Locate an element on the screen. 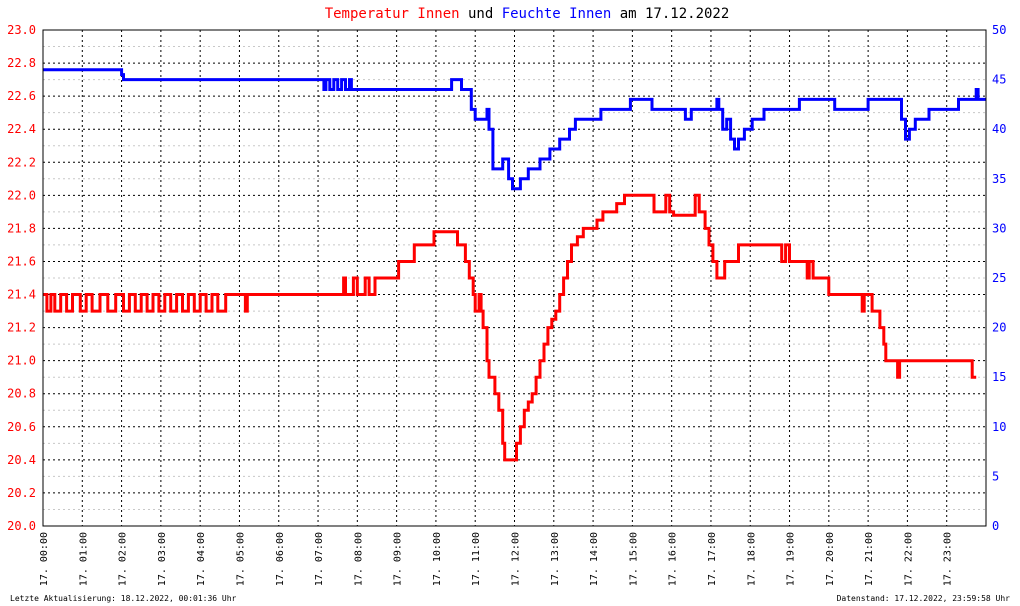 The image size is (1020, 606). y-right-tick-label: 50 is located at coordinates (999, 30).